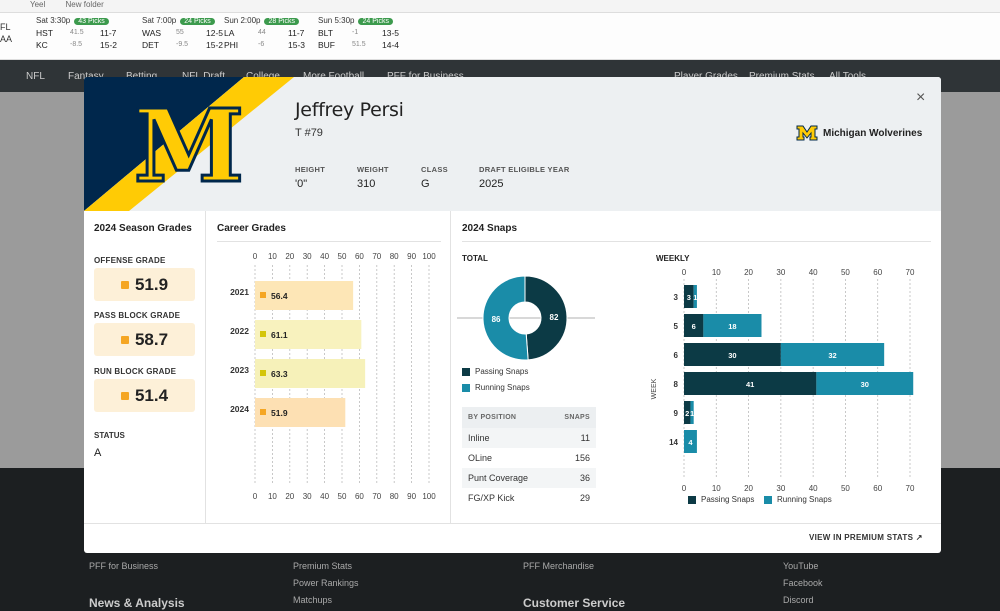 This screenshot has height=611, width=1000. What do you see at coordinates (263, 76) in the screenshot?
I see `nav-item: College` at bounding box center [263, 76].